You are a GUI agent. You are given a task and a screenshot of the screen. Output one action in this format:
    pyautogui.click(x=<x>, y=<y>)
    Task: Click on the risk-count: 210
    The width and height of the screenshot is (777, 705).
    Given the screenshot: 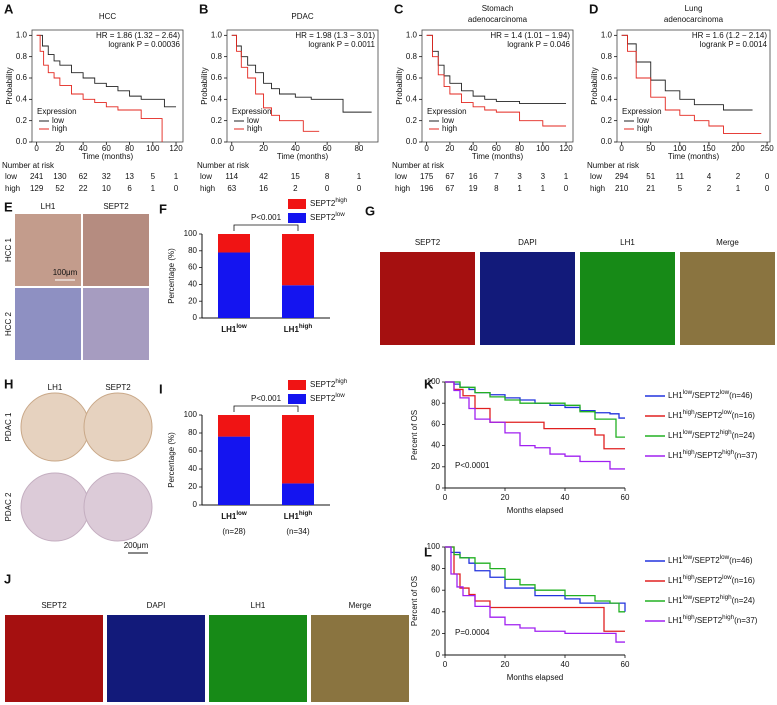 What is the action you would take?
    pyautogui.click(x=622, y=188)
    